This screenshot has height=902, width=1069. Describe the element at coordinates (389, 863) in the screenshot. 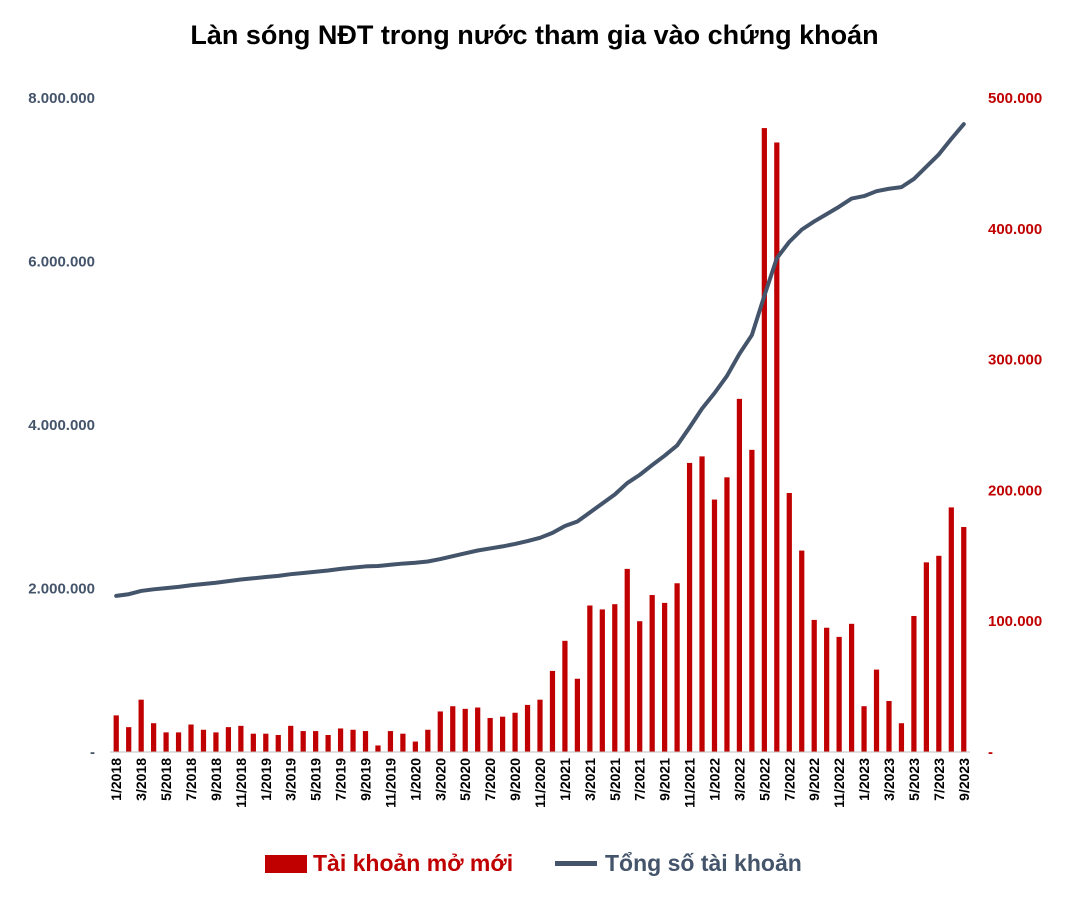

I see `legend-item-bar: Tài khoản mở mới` at that location.